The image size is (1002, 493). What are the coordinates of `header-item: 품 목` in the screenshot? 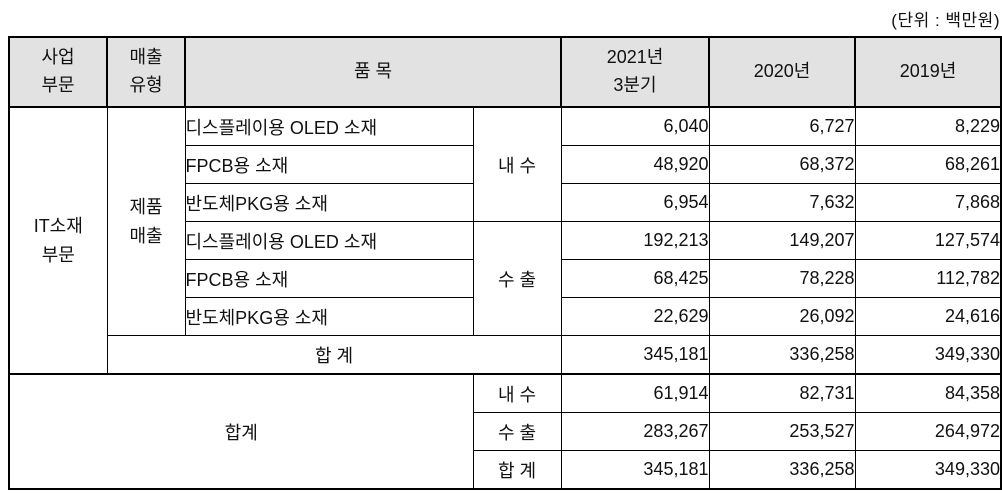 It's located at (373, 72).